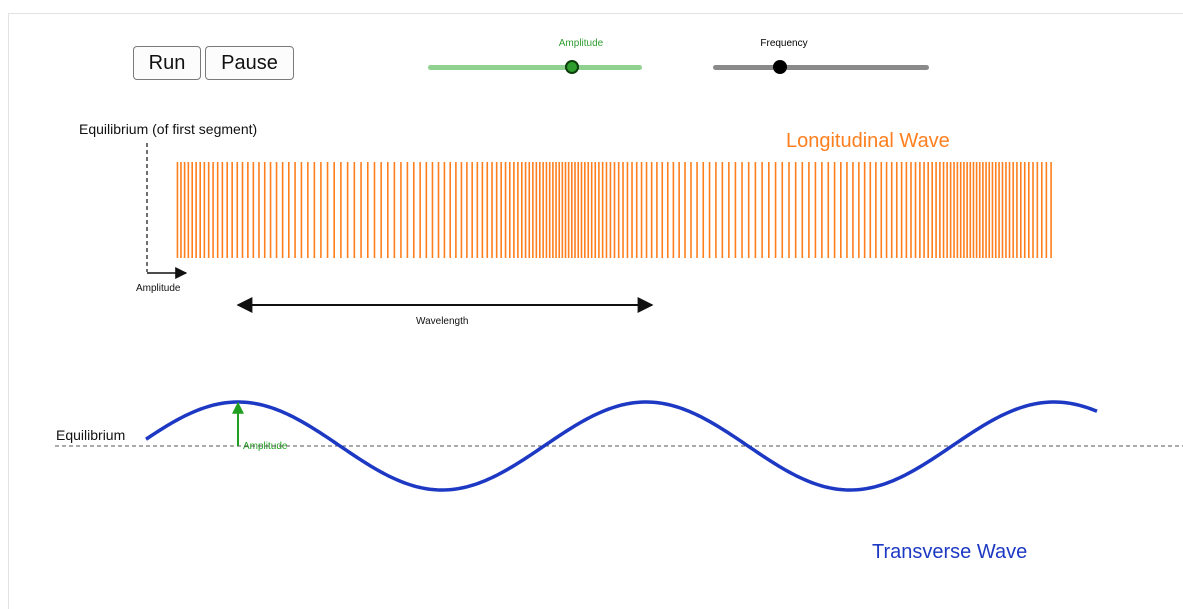 The width and height of the screenshot is (1183, 609). I want to click on transverse-wave-title: Transverse Wave, so click(950, 552).